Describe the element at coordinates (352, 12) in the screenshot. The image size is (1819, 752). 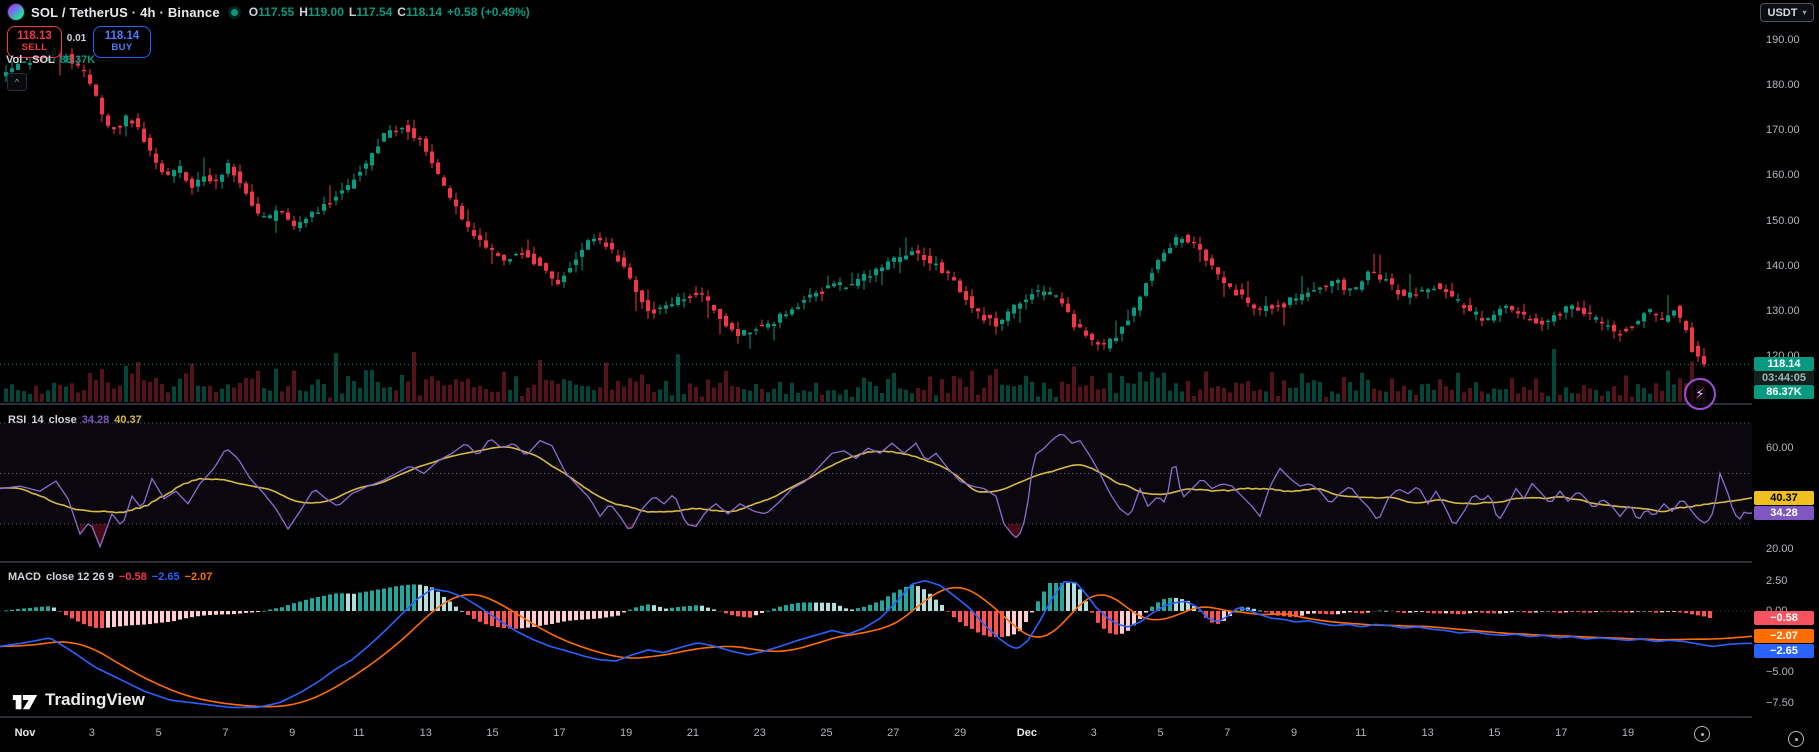
I see `low-label: L` at that location.